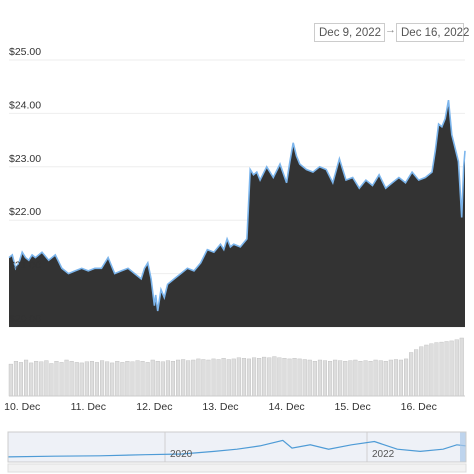 This screenshot has width=474, height=474. Describe the element at coordinates (25, 266) in the screenshot. I see `y-tick-label: $21.00` at that location.